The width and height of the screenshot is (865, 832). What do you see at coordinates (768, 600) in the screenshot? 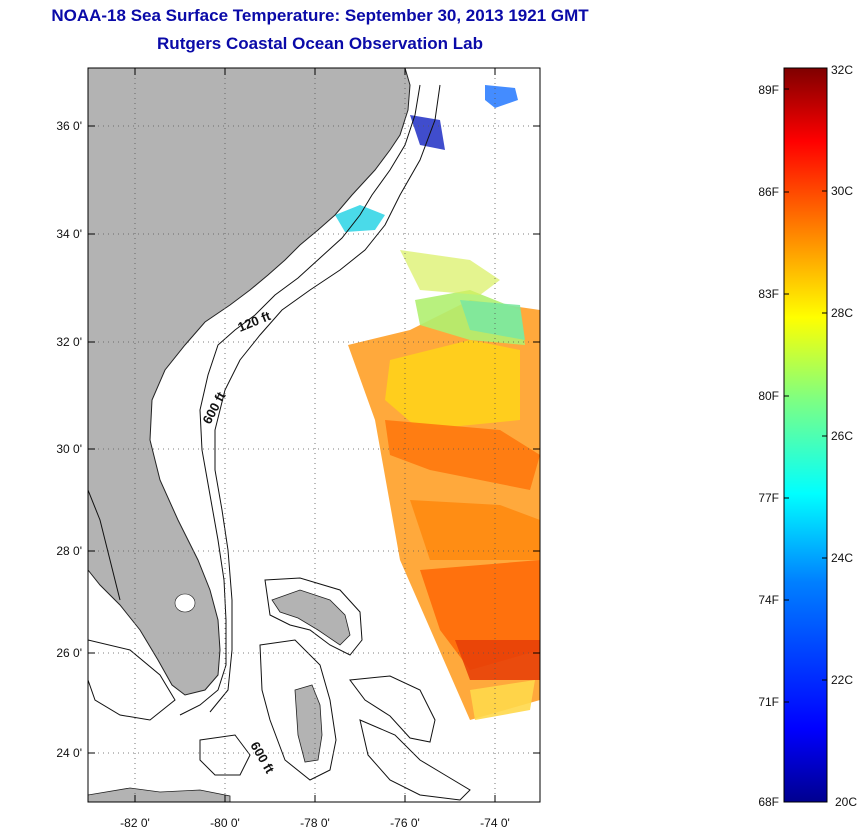
I see `colorbar-f-label: 74F` at bounding box center [768, 600].